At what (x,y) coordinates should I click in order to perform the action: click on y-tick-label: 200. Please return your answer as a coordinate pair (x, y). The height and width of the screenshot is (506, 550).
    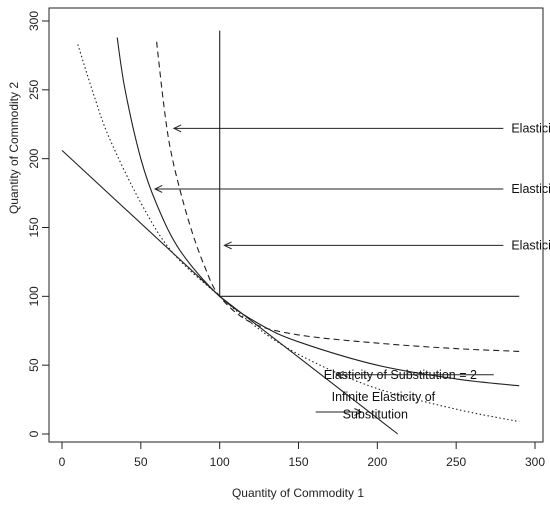
    Looking at the image, I should click on (34, 158).